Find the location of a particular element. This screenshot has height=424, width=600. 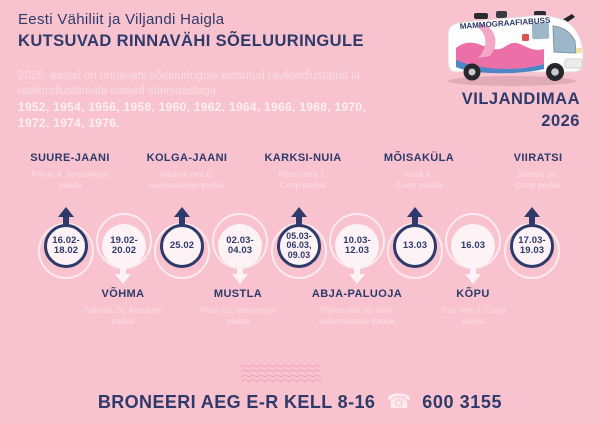

stop-dates: 17.03- 19.03 is located at coordinates (532, 245).